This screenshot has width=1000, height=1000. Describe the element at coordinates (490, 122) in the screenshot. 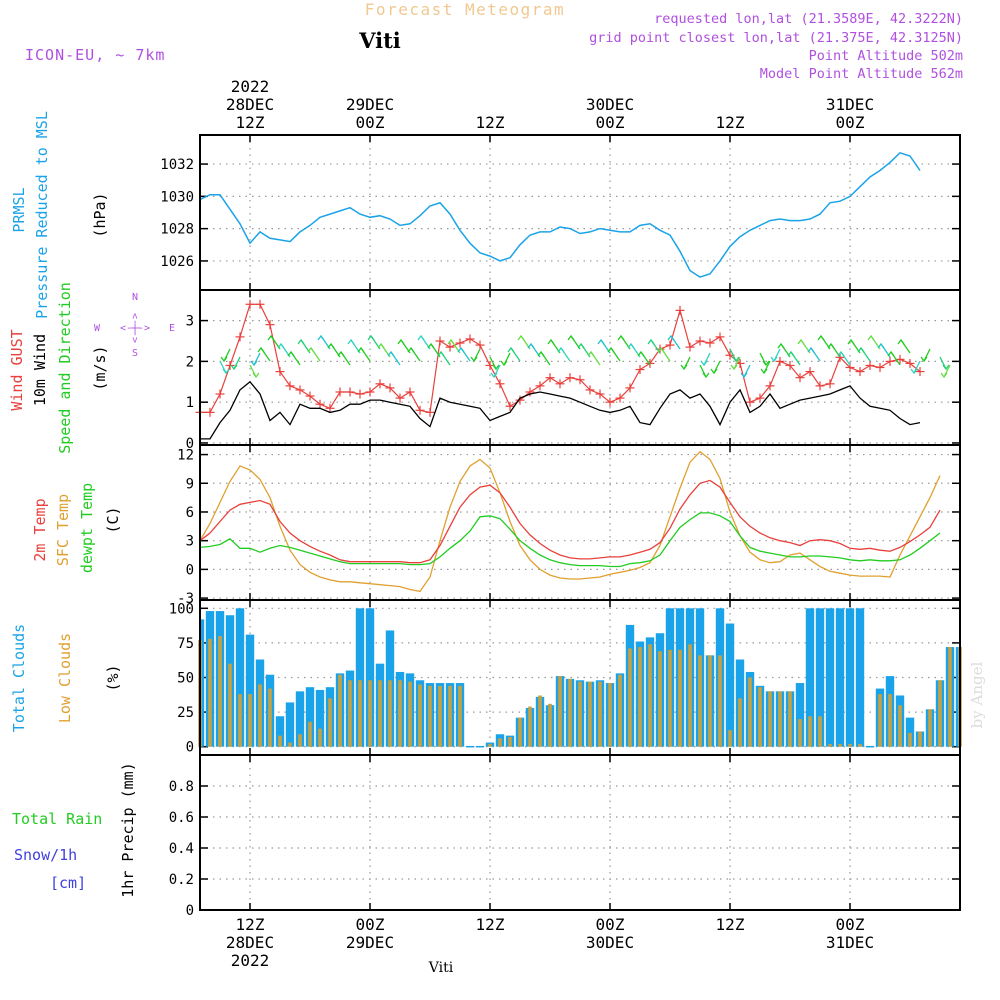

I see `top-hour-label: 12Z` at that location.